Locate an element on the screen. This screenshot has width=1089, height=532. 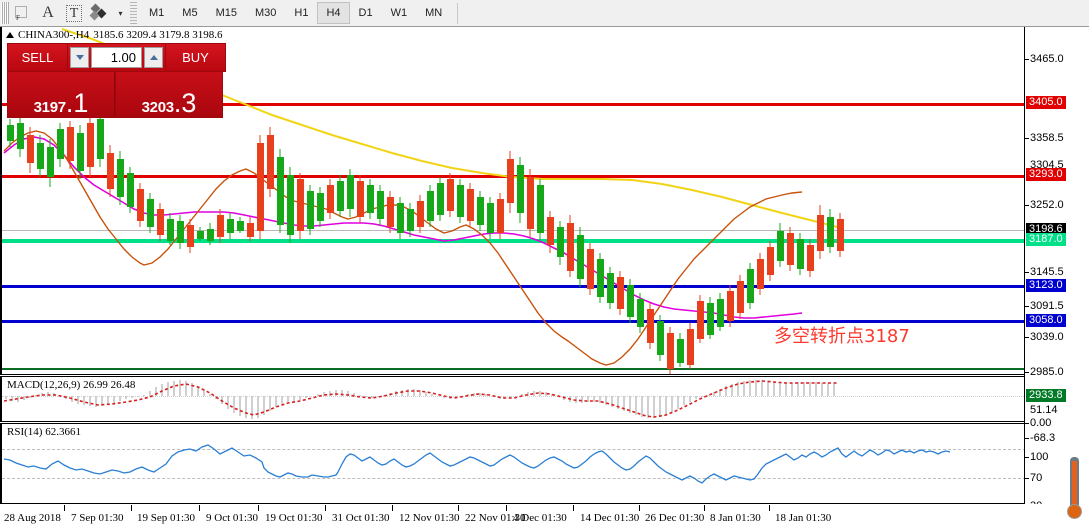
ohlc-values: 3185.6 3209.4 3179.8 3198.6 is located at coordinates (158, 35).